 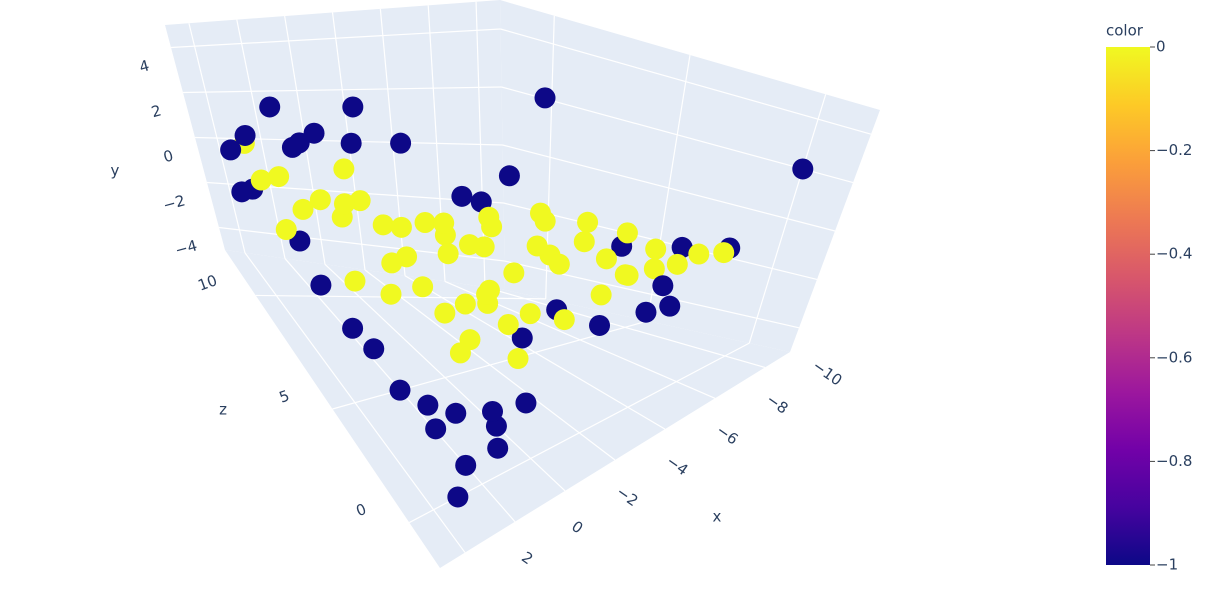 I want to click on x-axis-title: x, so click(x=717, y=517).